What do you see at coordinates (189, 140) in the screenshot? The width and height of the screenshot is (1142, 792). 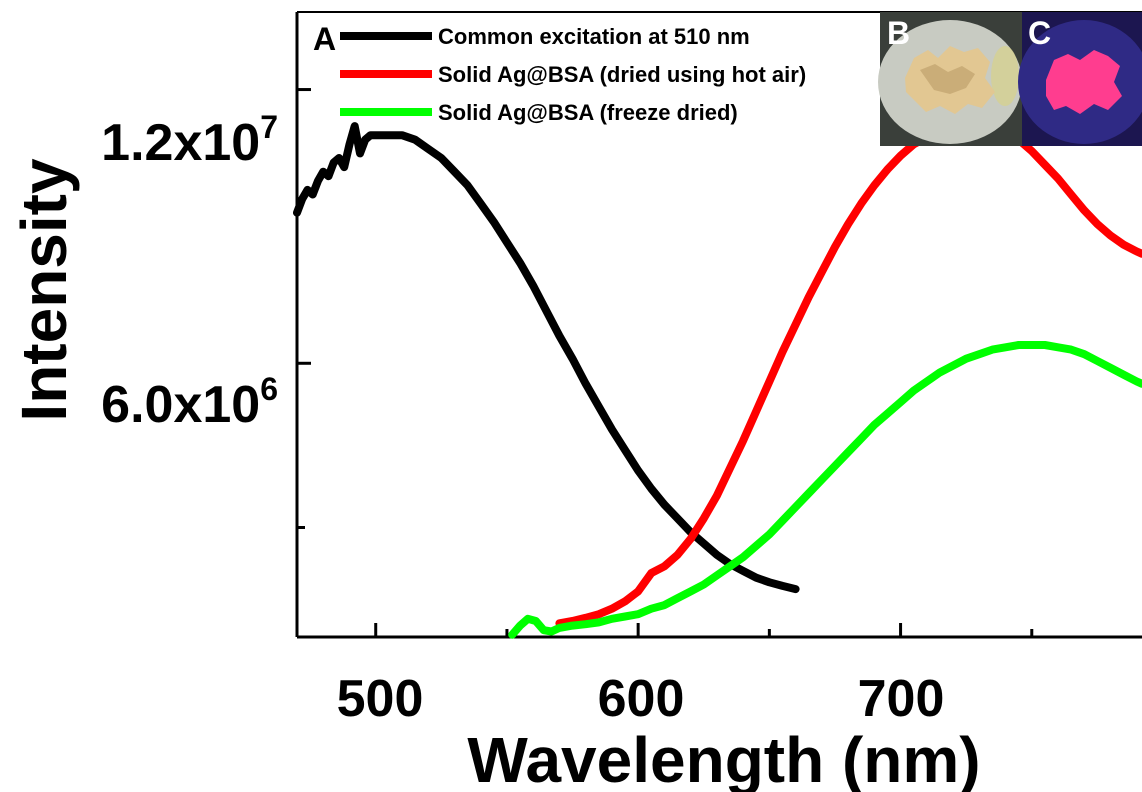 I see `y-tick-label-1.2e7: 1.2x10⁷` at bounding box center [189, 140].